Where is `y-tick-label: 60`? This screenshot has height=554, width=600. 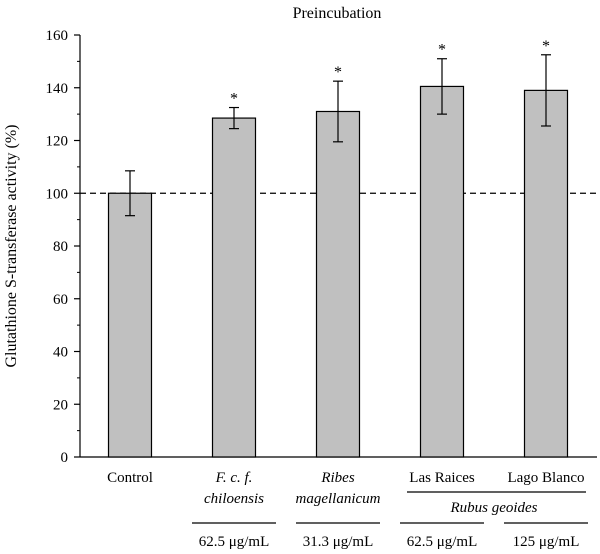
y-tick-label: 60 is located at coordinates (60, 300).